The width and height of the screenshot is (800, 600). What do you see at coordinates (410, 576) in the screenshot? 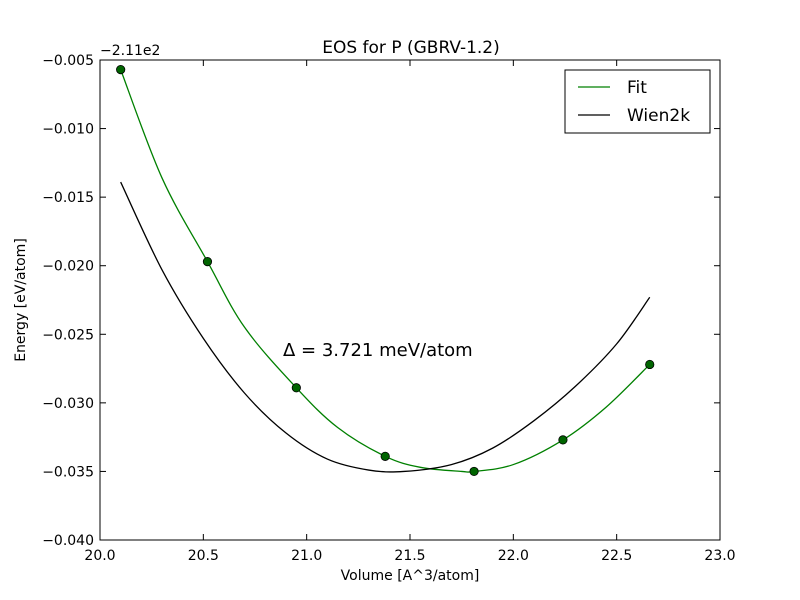
I see `x-axis-label: Volume [A^3/atom]` at bounding box center [410, 576].